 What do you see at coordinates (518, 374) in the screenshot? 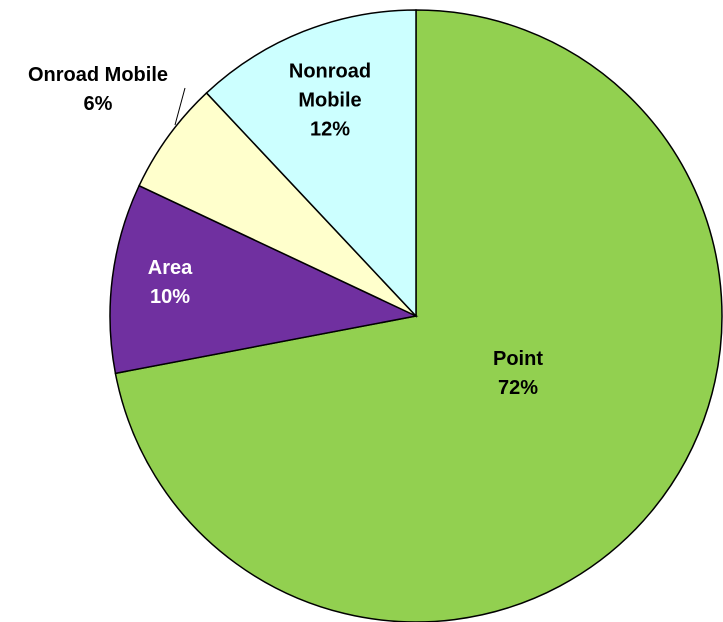
I see `slice-label: Point 72%` at bounding box center [518, 374].